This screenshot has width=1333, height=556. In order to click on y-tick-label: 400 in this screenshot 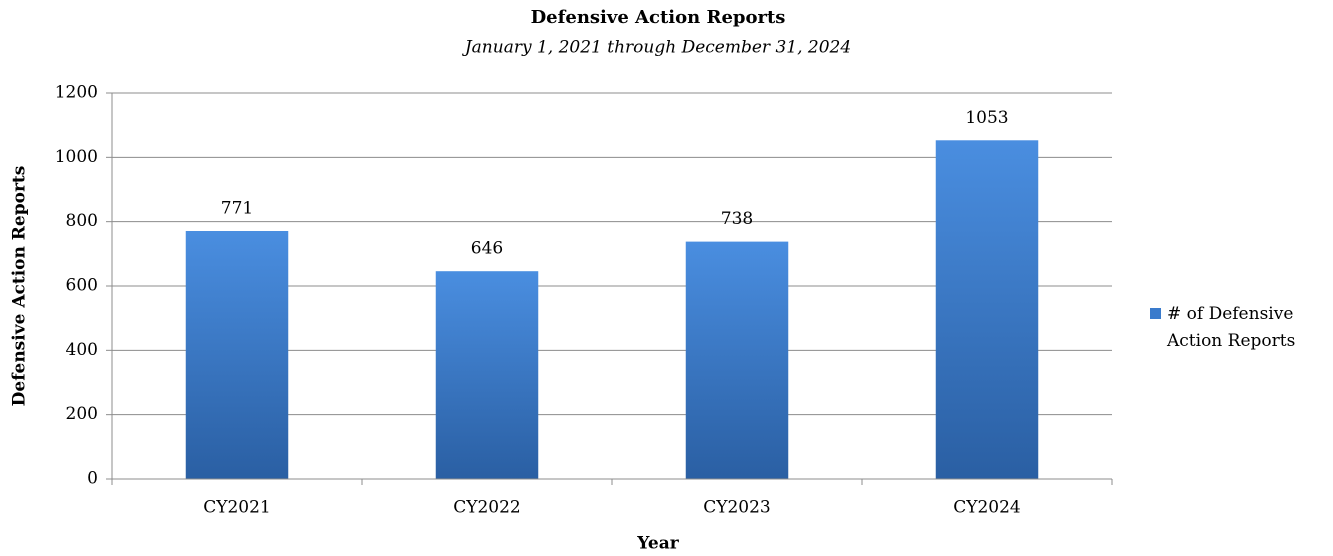, I will do `click(82, 350)`.